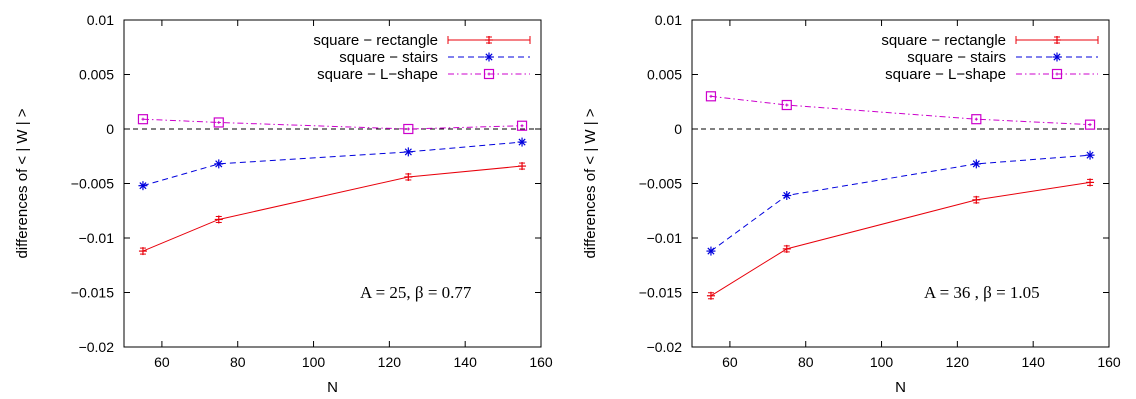 The image size is (1136, 399). I want to click on parameter-annotation: A = 25, β = 0.77, so click(416, 292).